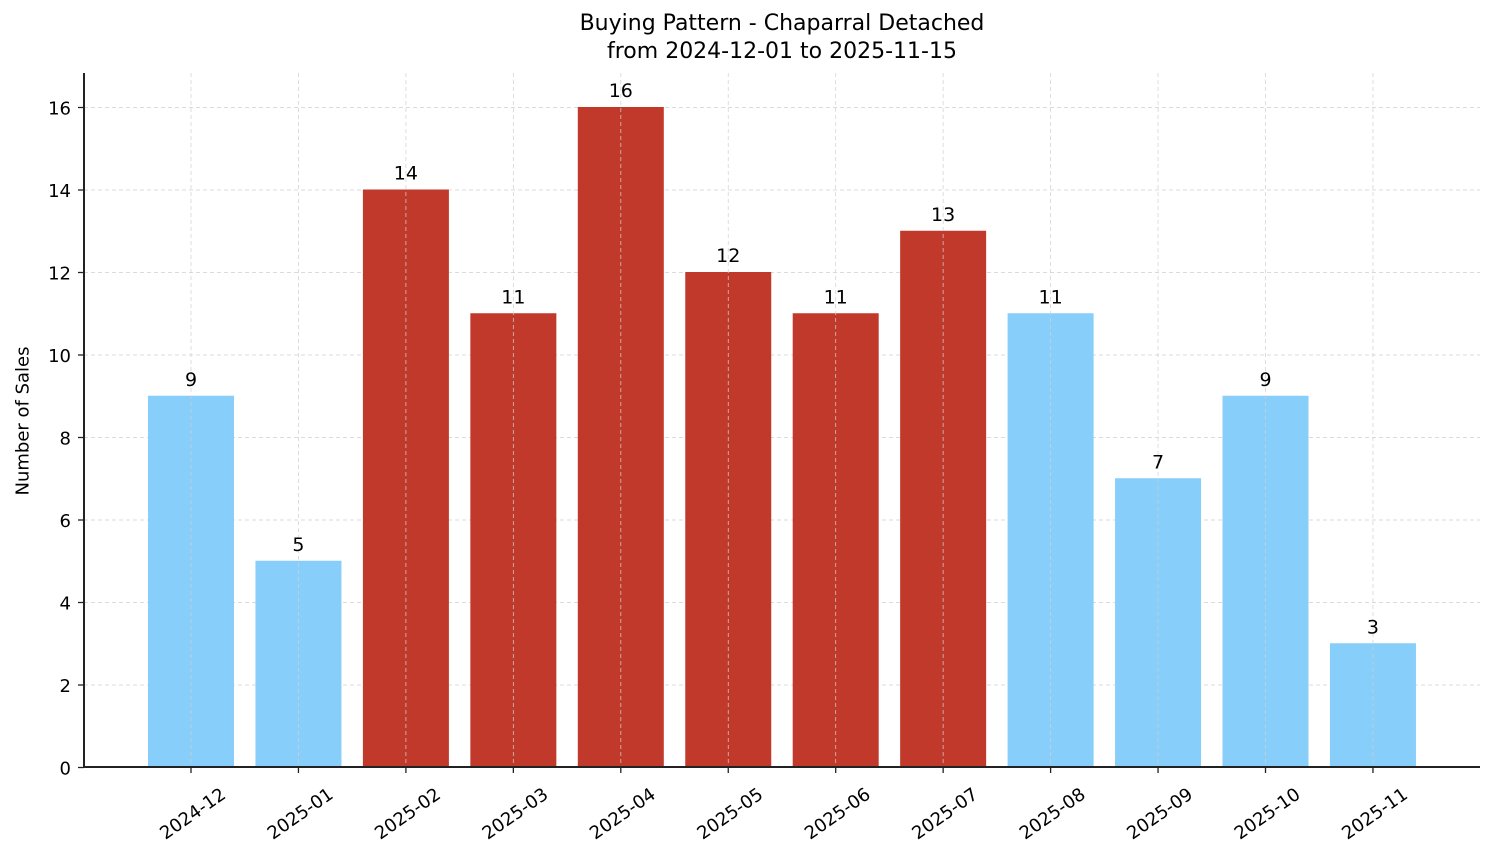 This screenshot has width=1494, height=863. What do you see at coordinates (65, 686) in the screenshot?
I see `y-tick-label: 2` at bounding box center [65, 686].